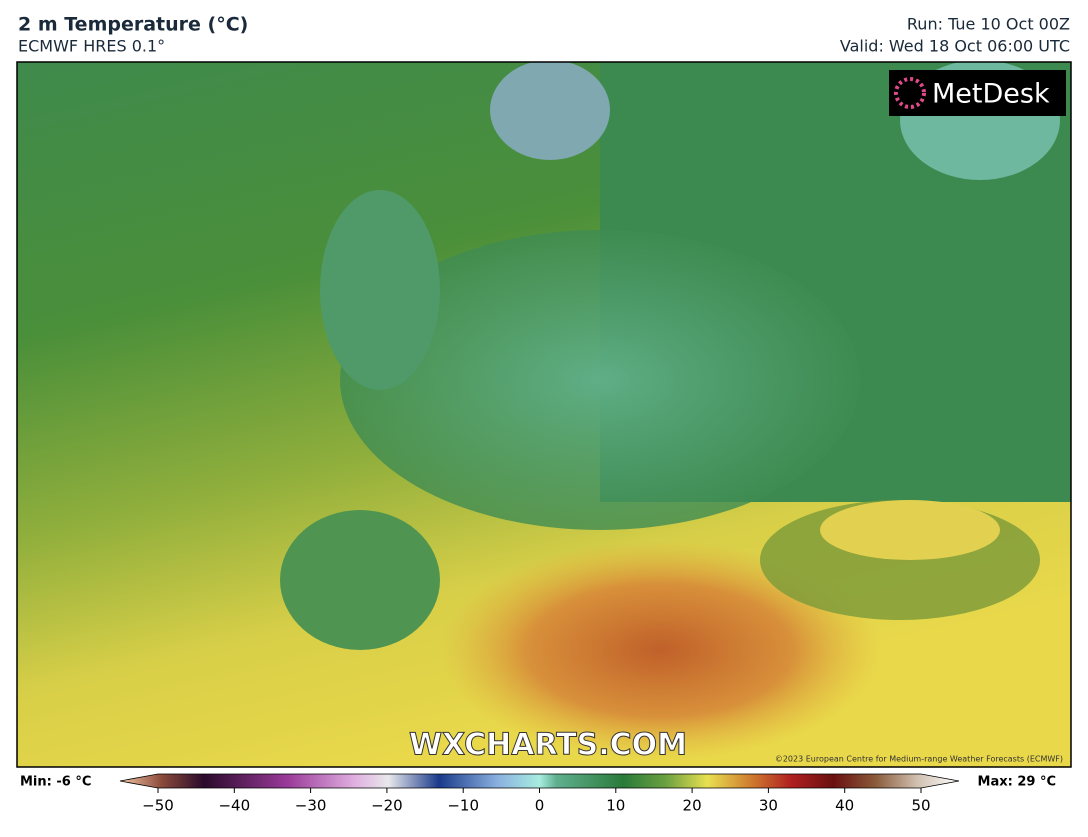  I want to click on land-iberia, so click(360, 580).